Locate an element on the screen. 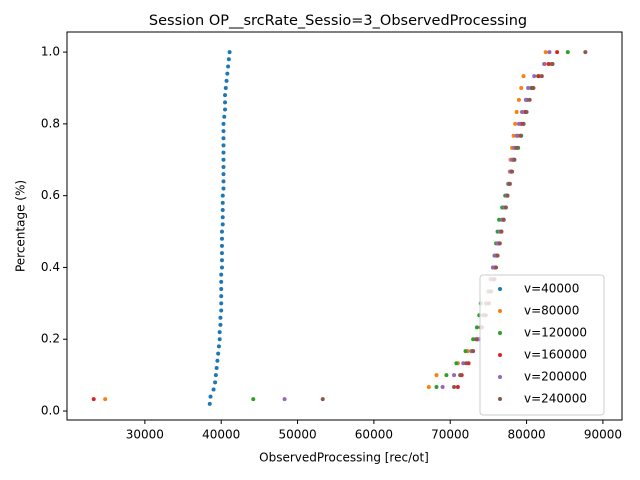  x-tick-label: 70000 is located at coordinates (450, 435).